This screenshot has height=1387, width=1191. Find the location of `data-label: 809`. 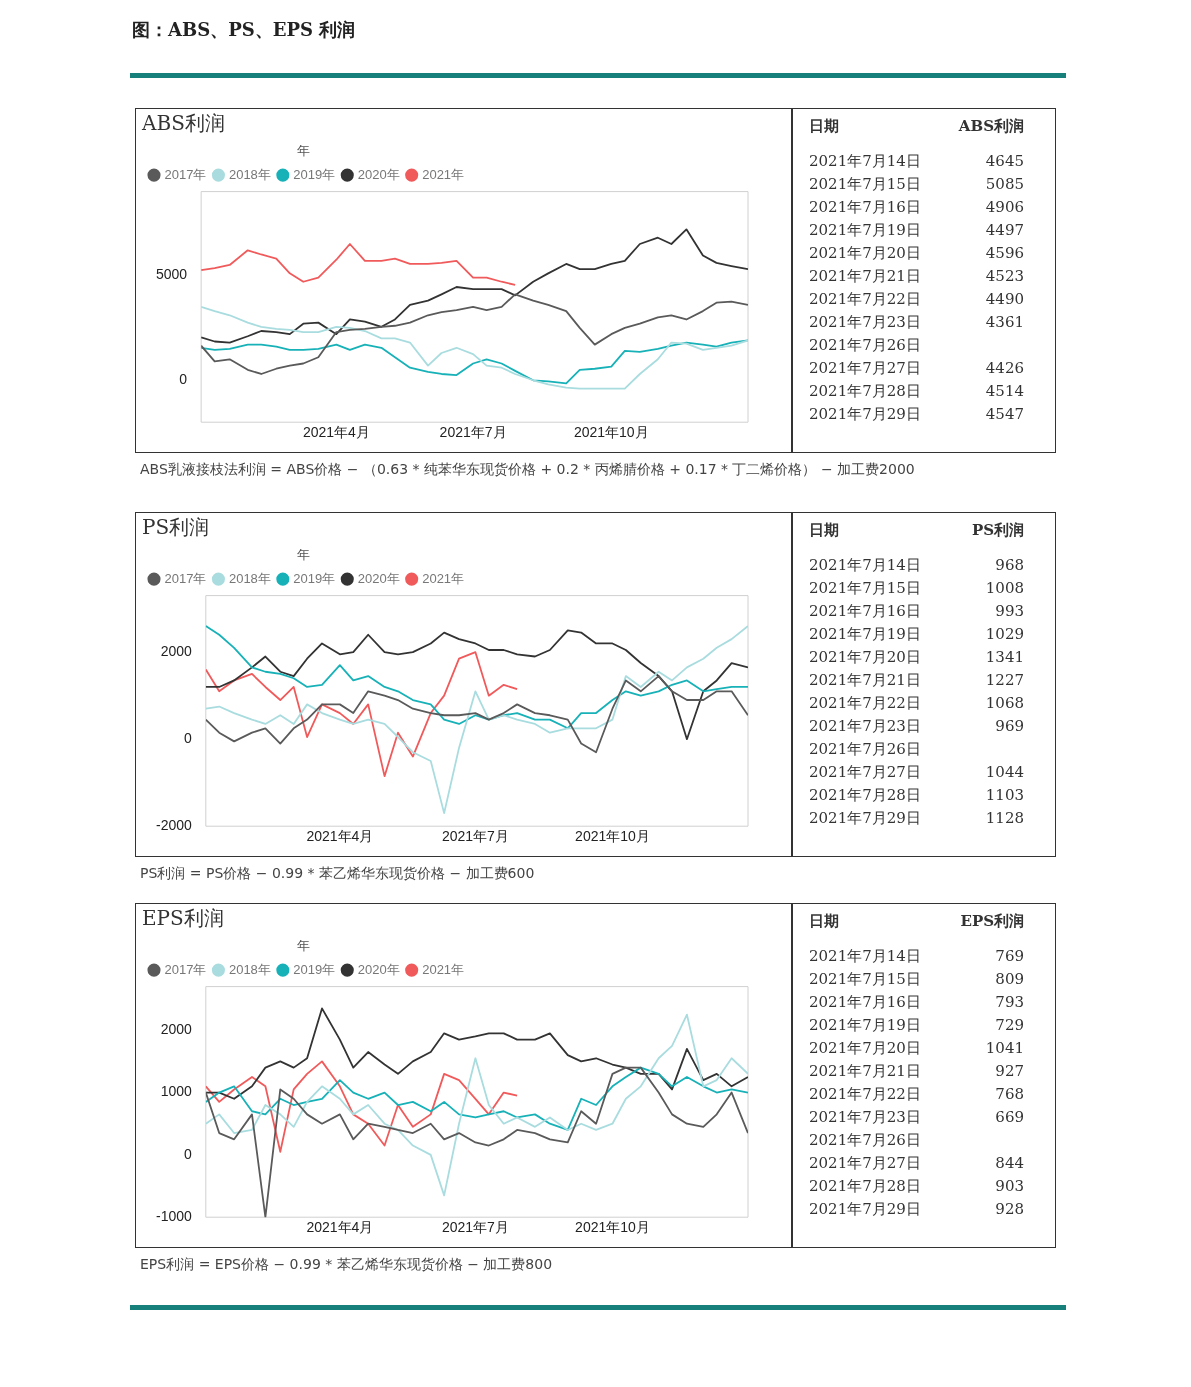

data-label: 809 is located at coordinates (1009, 979).